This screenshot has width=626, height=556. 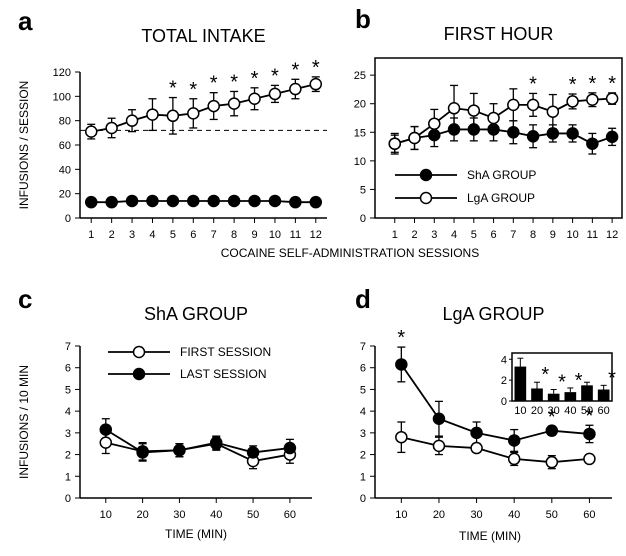 I want to click on x-tick-label: 9, so click(x=553, y=235).